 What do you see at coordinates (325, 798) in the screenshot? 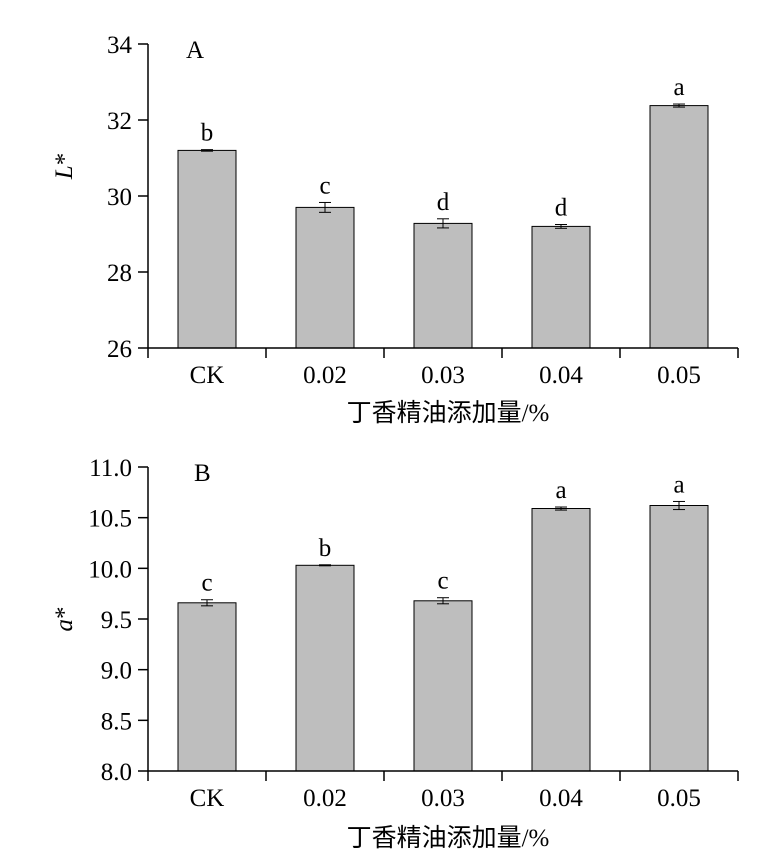
I see `panel-b-x-tick-label: 0.02` at bounding box center [325, 798].